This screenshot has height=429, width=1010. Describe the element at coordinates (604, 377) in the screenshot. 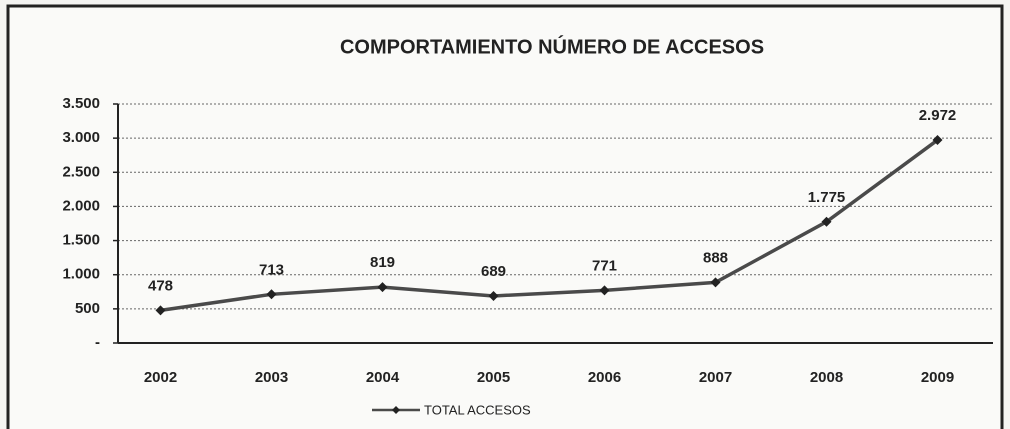

I see `x-tick-label: 2006` at that location.